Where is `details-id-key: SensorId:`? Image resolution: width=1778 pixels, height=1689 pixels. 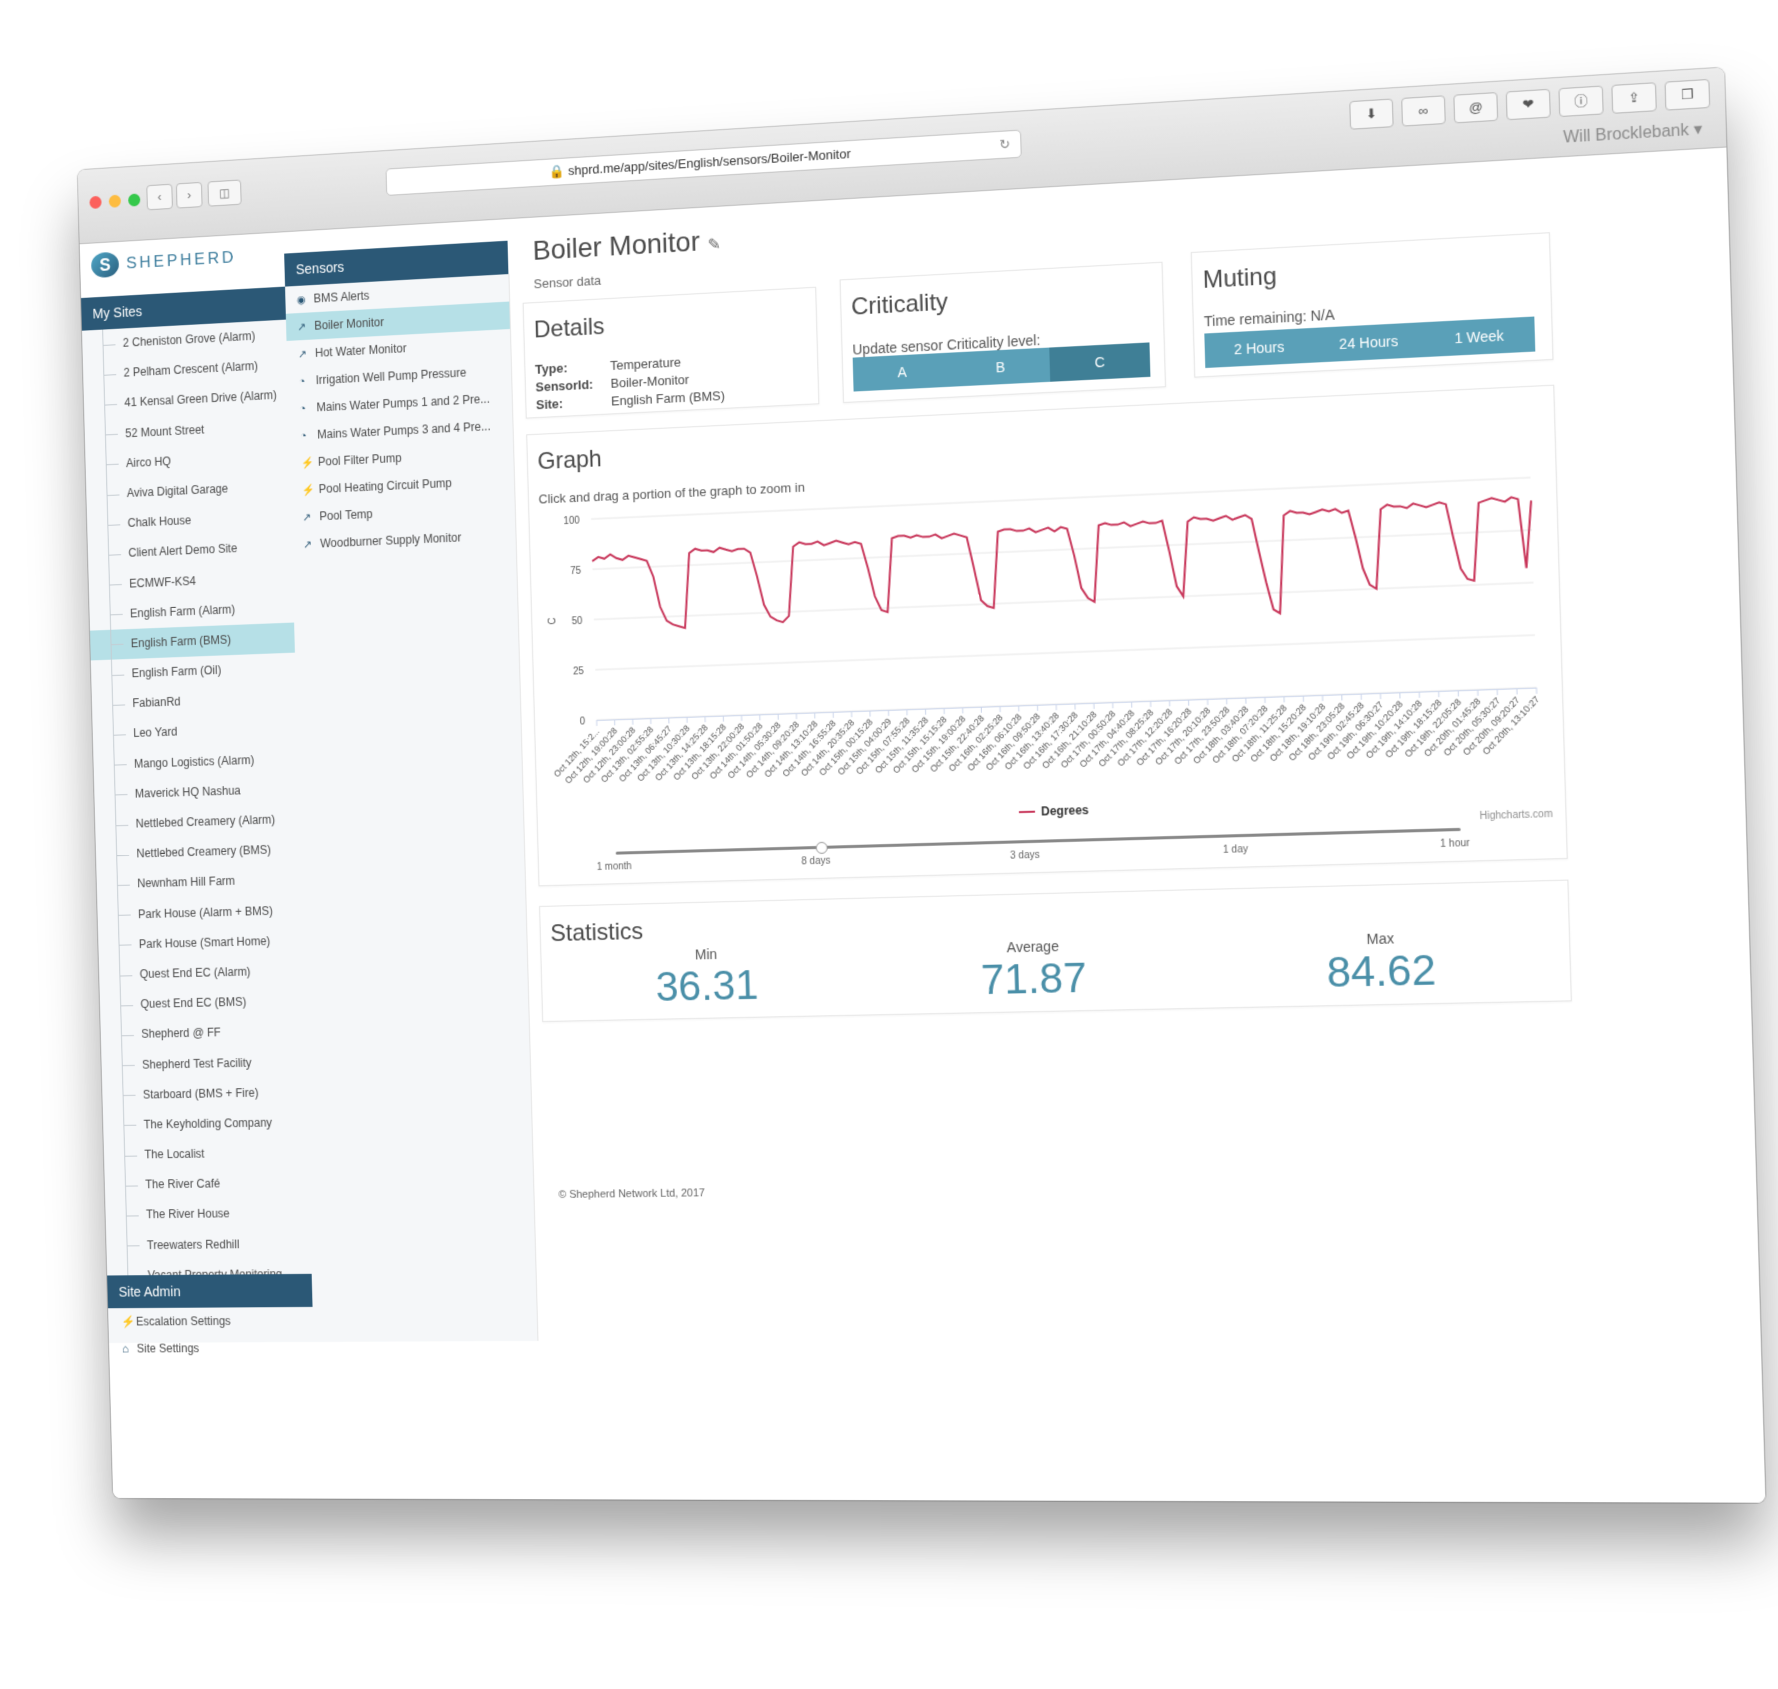
details-id-key: SensorId: is located at coordinates (564, 385).